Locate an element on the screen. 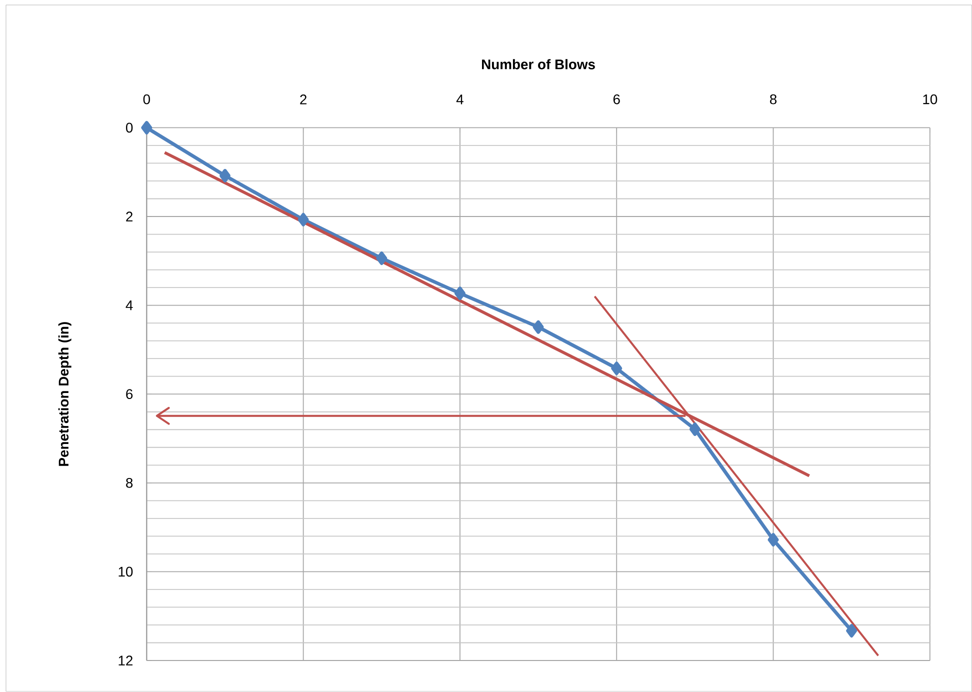  x-tick-label: 0 is located at coordinates (146, 99).